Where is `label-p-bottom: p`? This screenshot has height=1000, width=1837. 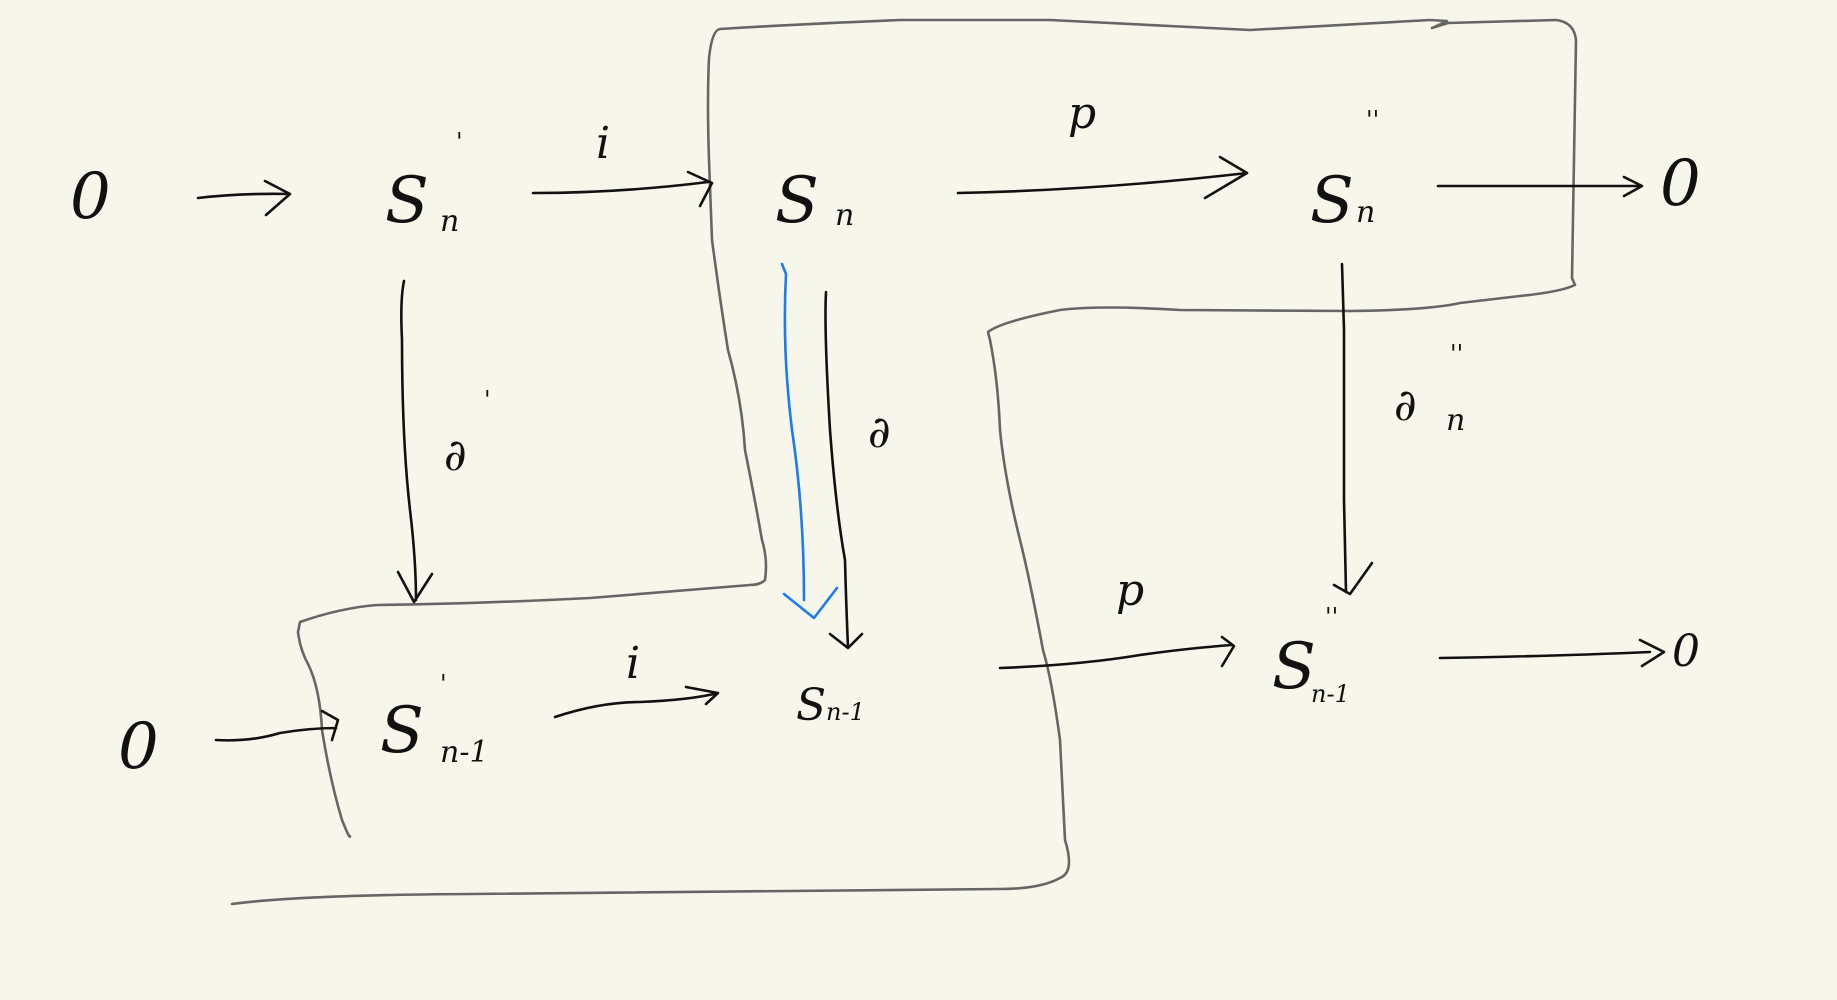 label-p-bottom: p is located at coordinates (1130, 590).